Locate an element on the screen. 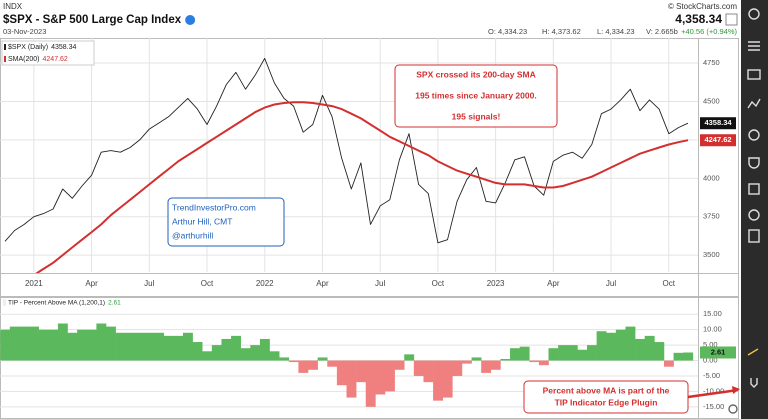 The height and width of the screenshot is (419, 768). menu-button is located at coordinates (731, 19).